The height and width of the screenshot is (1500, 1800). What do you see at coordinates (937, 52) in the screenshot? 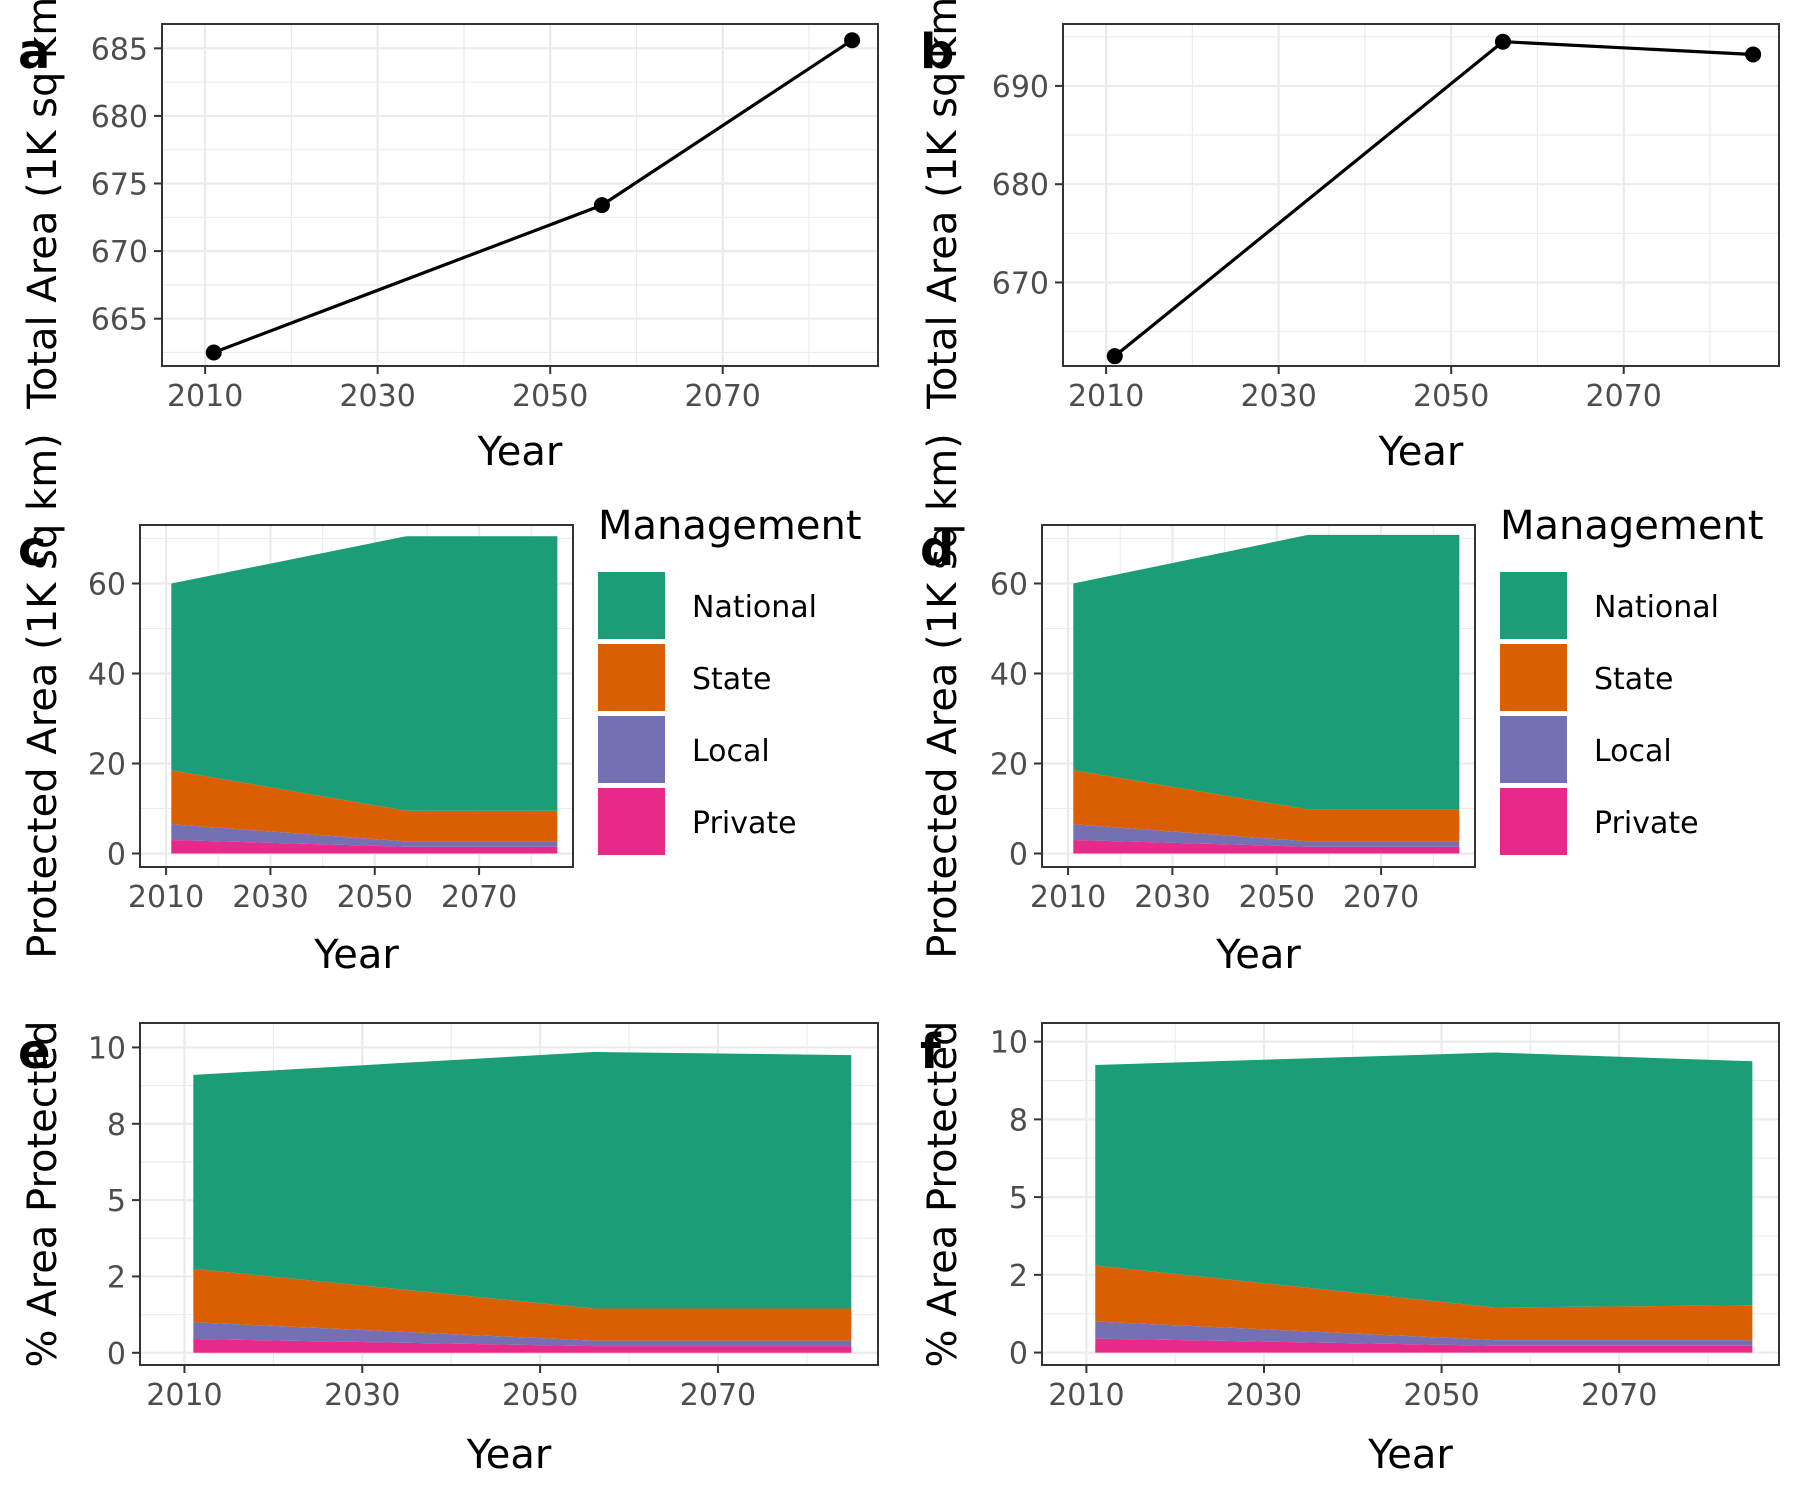
I see `panel-tag: b` at bounding box center [937, 52].